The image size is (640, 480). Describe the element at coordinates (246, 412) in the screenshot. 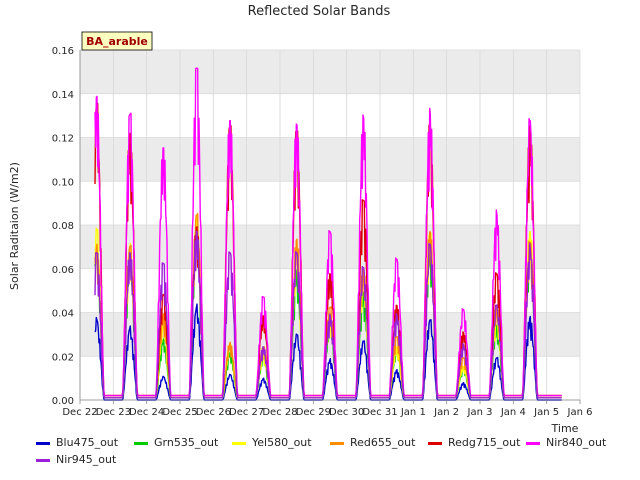

I see `x-tick-label: Dec 27` at that location.